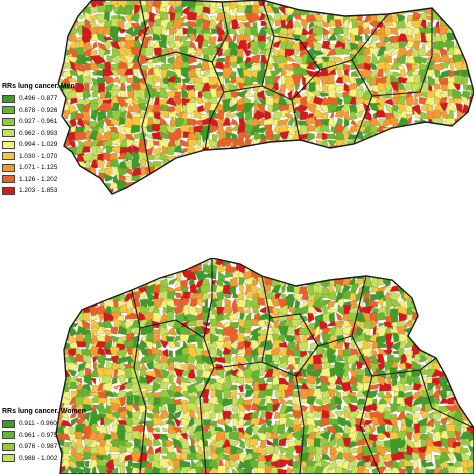 The height and width of the screenshot is (474, 474). I want to click on legend-item: 0.962 - 0.993, so click(38, 134).